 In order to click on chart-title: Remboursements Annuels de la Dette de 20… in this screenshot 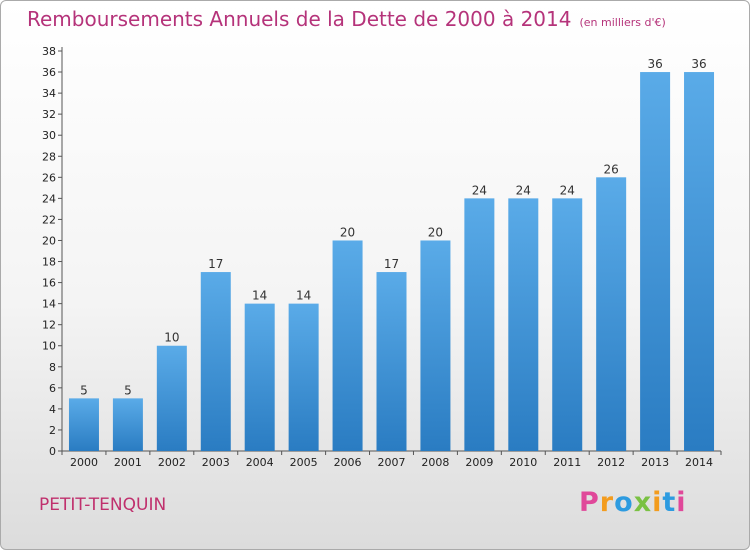, I will do `click(346, 19)`.